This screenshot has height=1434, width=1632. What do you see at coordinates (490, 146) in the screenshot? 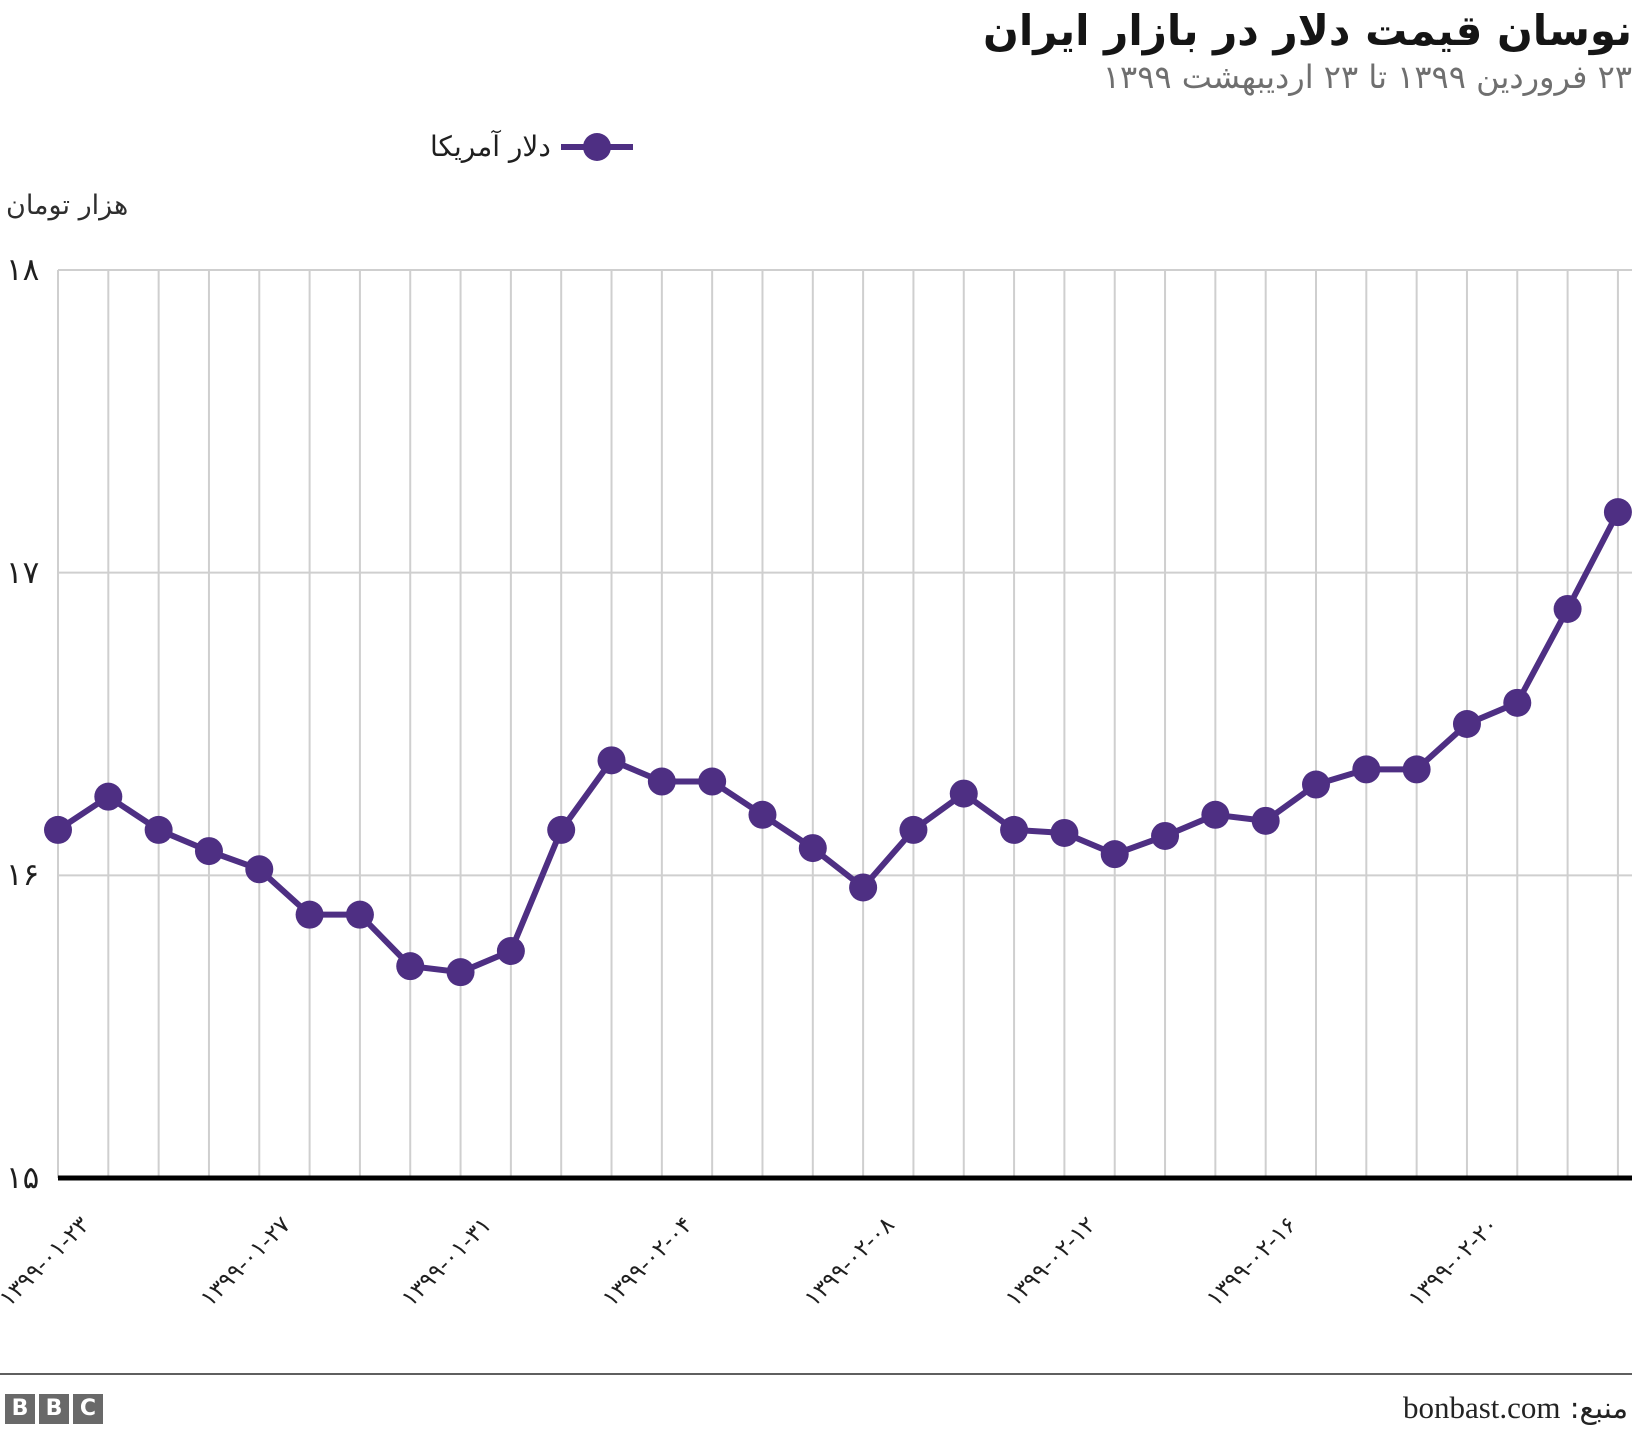
I see `legend-label: دلار آمریکا` at bounding box center [490, 146].